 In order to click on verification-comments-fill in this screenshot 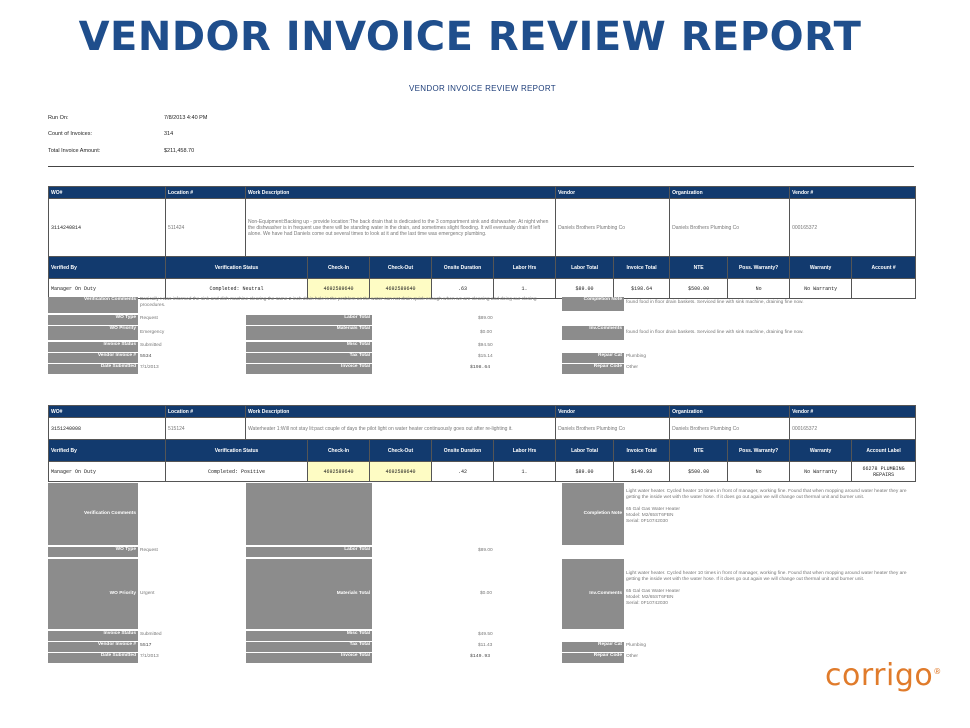, I will do `click(309, 514)`.